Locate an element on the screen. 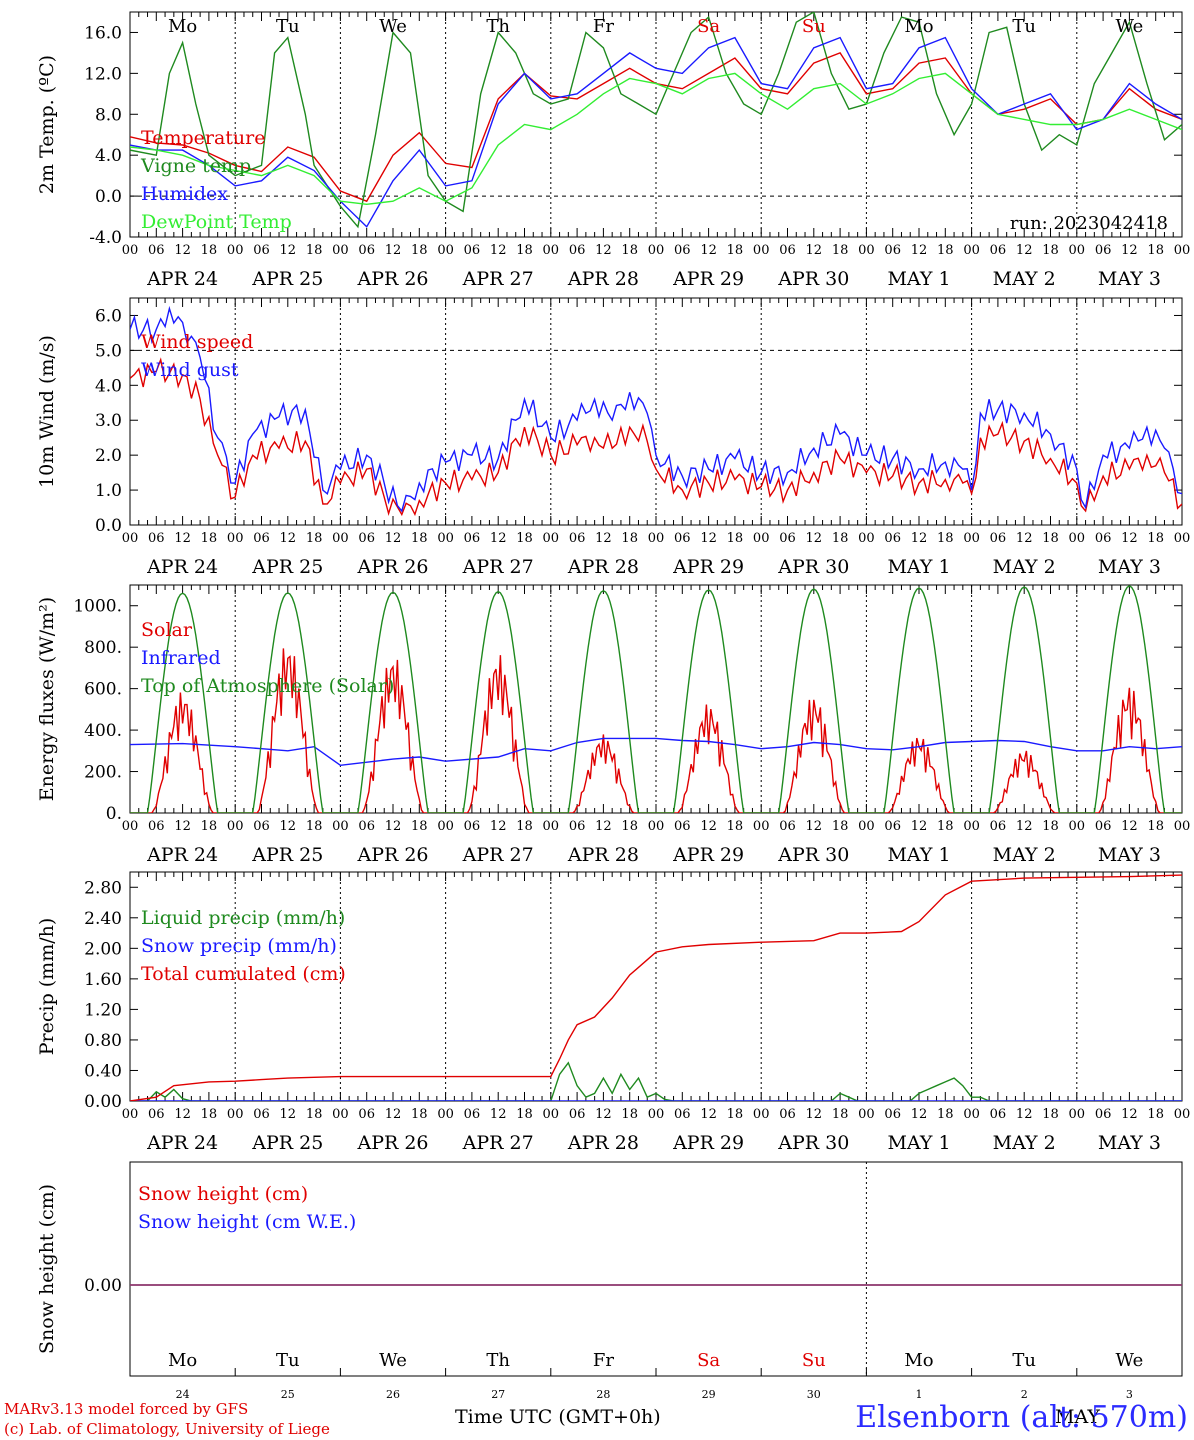 Image resolution: width=1194 pixels, height=1440 pixels. day-label: Tu is located at coordinates (1024, 1360).